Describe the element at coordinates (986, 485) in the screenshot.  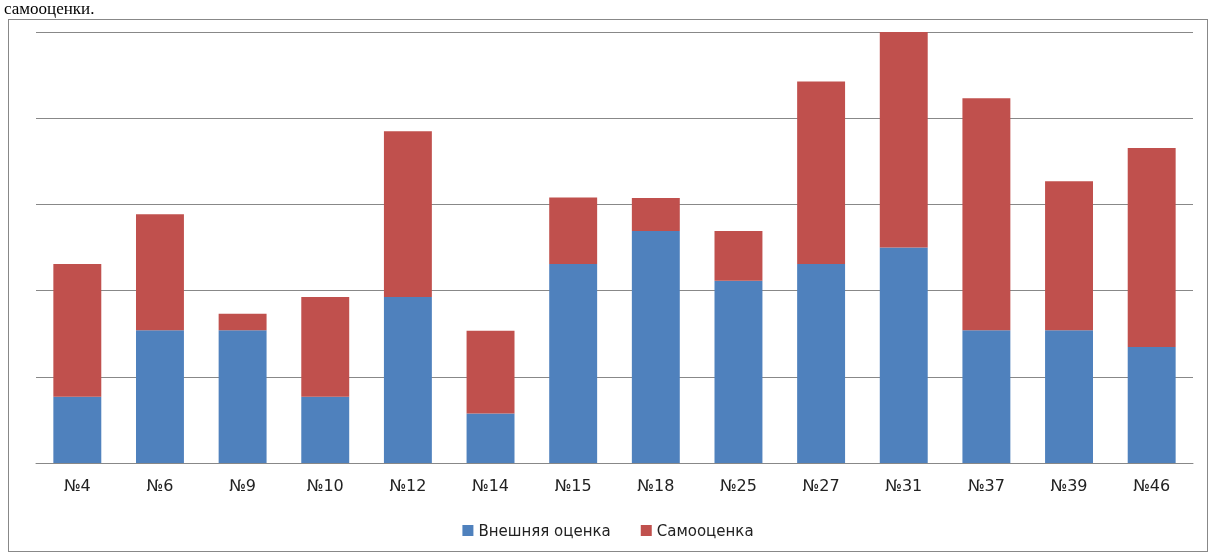
I see `x-tick-label: №37` at that location.